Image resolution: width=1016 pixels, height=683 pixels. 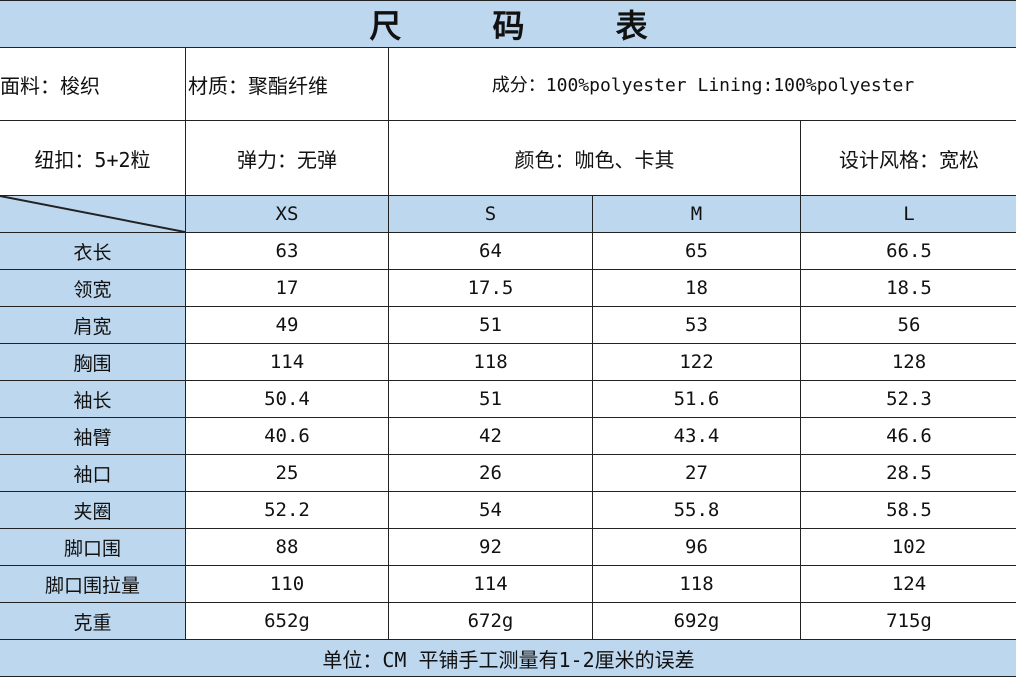 What do you see at coordinates (908, 584) in the screenshot?
I see `measurement-cell: 124` at bounding box center [908, 584].